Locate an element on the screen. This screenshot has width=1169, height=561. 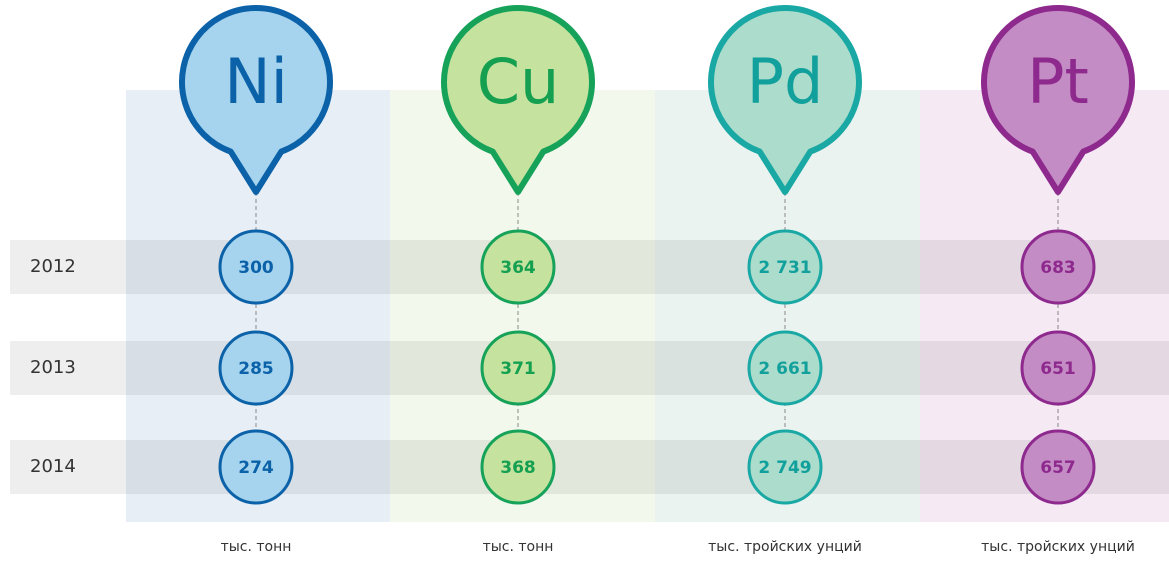
metal-symbol: Ni is located at coordinates (256, 81).